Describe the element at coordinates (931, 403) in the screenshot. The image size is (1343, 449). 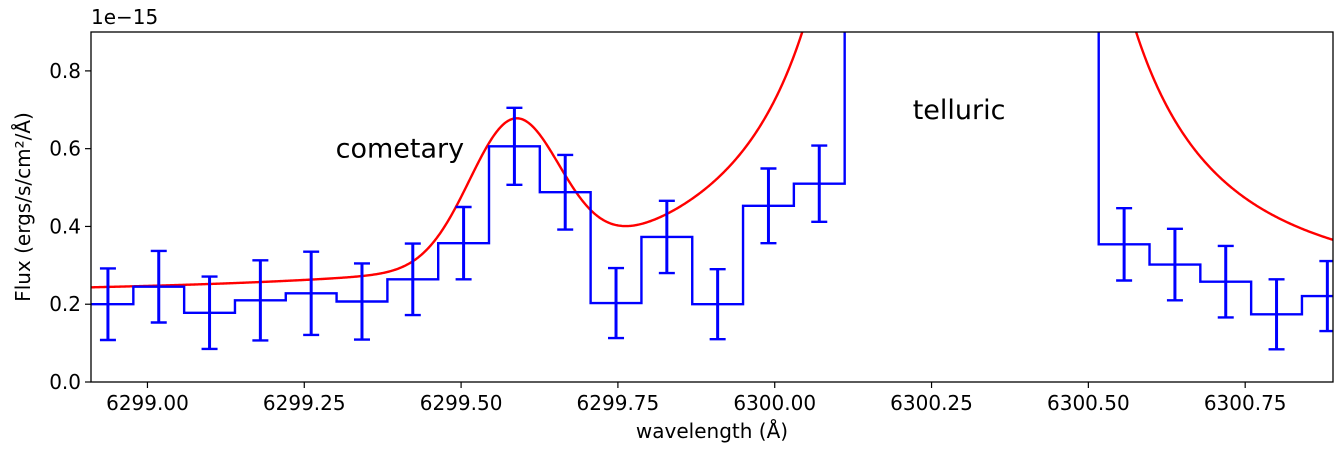
I see `x-tick-label: 6300.25` at that location.